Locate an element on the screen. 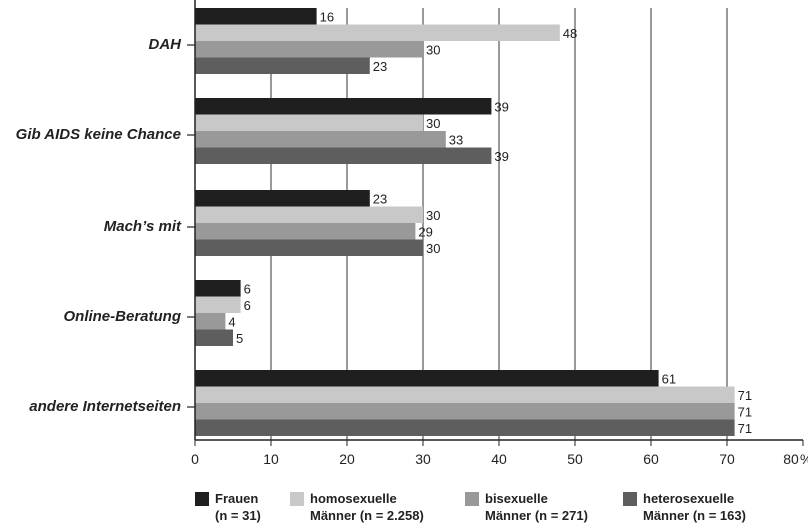 The height and width of the screenshot is (527, 808). legend-label: Frauen (n = 31) is located at coordinates (238, 507).